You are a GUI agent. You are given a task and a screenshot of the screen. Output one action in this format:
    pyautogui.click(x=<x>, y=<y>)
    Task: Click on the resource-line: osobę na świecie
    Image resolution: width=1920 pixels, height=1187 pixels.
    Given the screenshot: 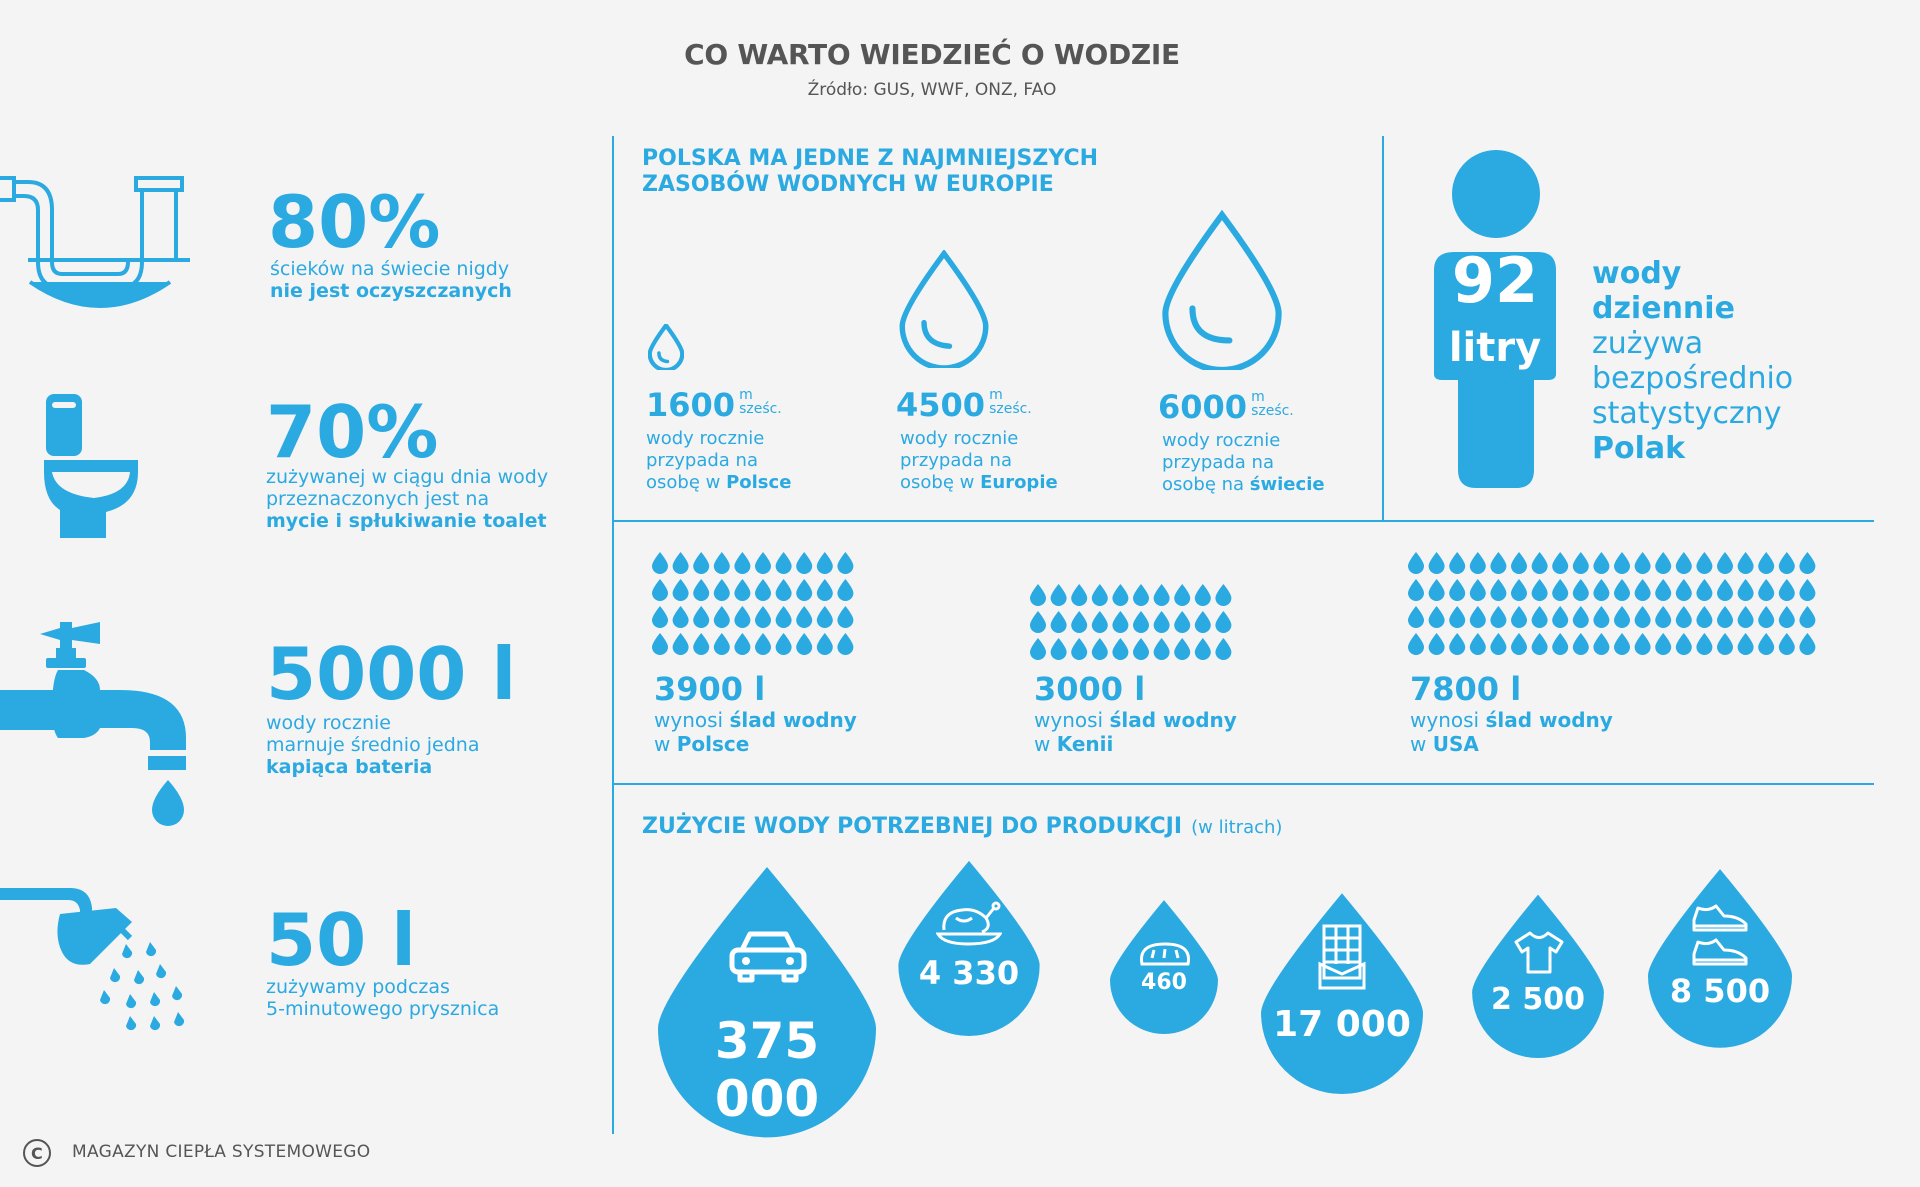 What is the action you would take?
    pyautogui.click(x=1243, y=485)
    